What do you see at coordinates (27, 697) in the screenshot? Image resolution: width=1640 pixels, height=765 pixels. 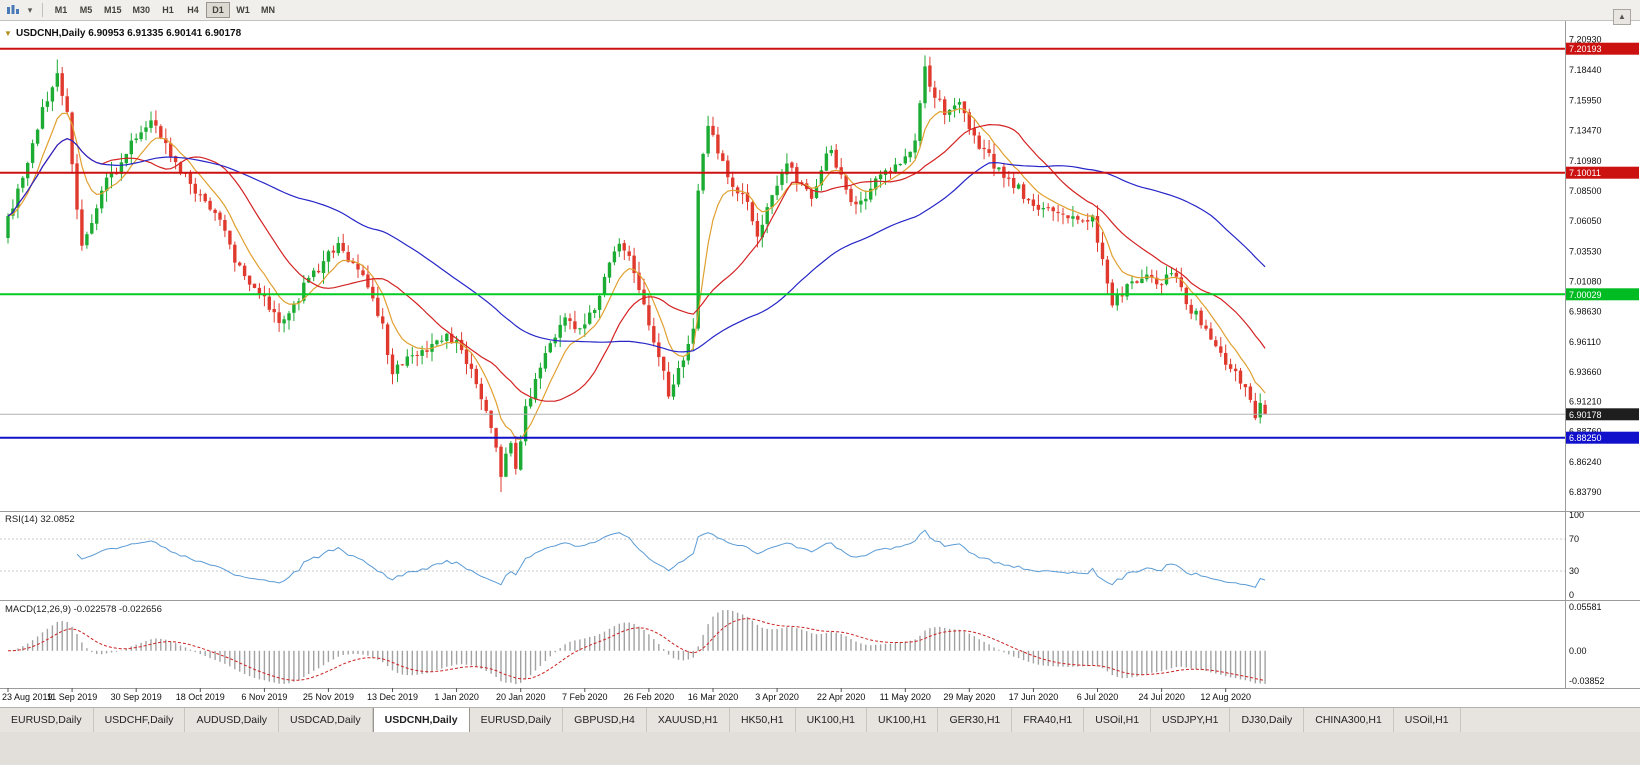 I see `svg-text: 23 Aug 2019` at bounding box center [27, 697].